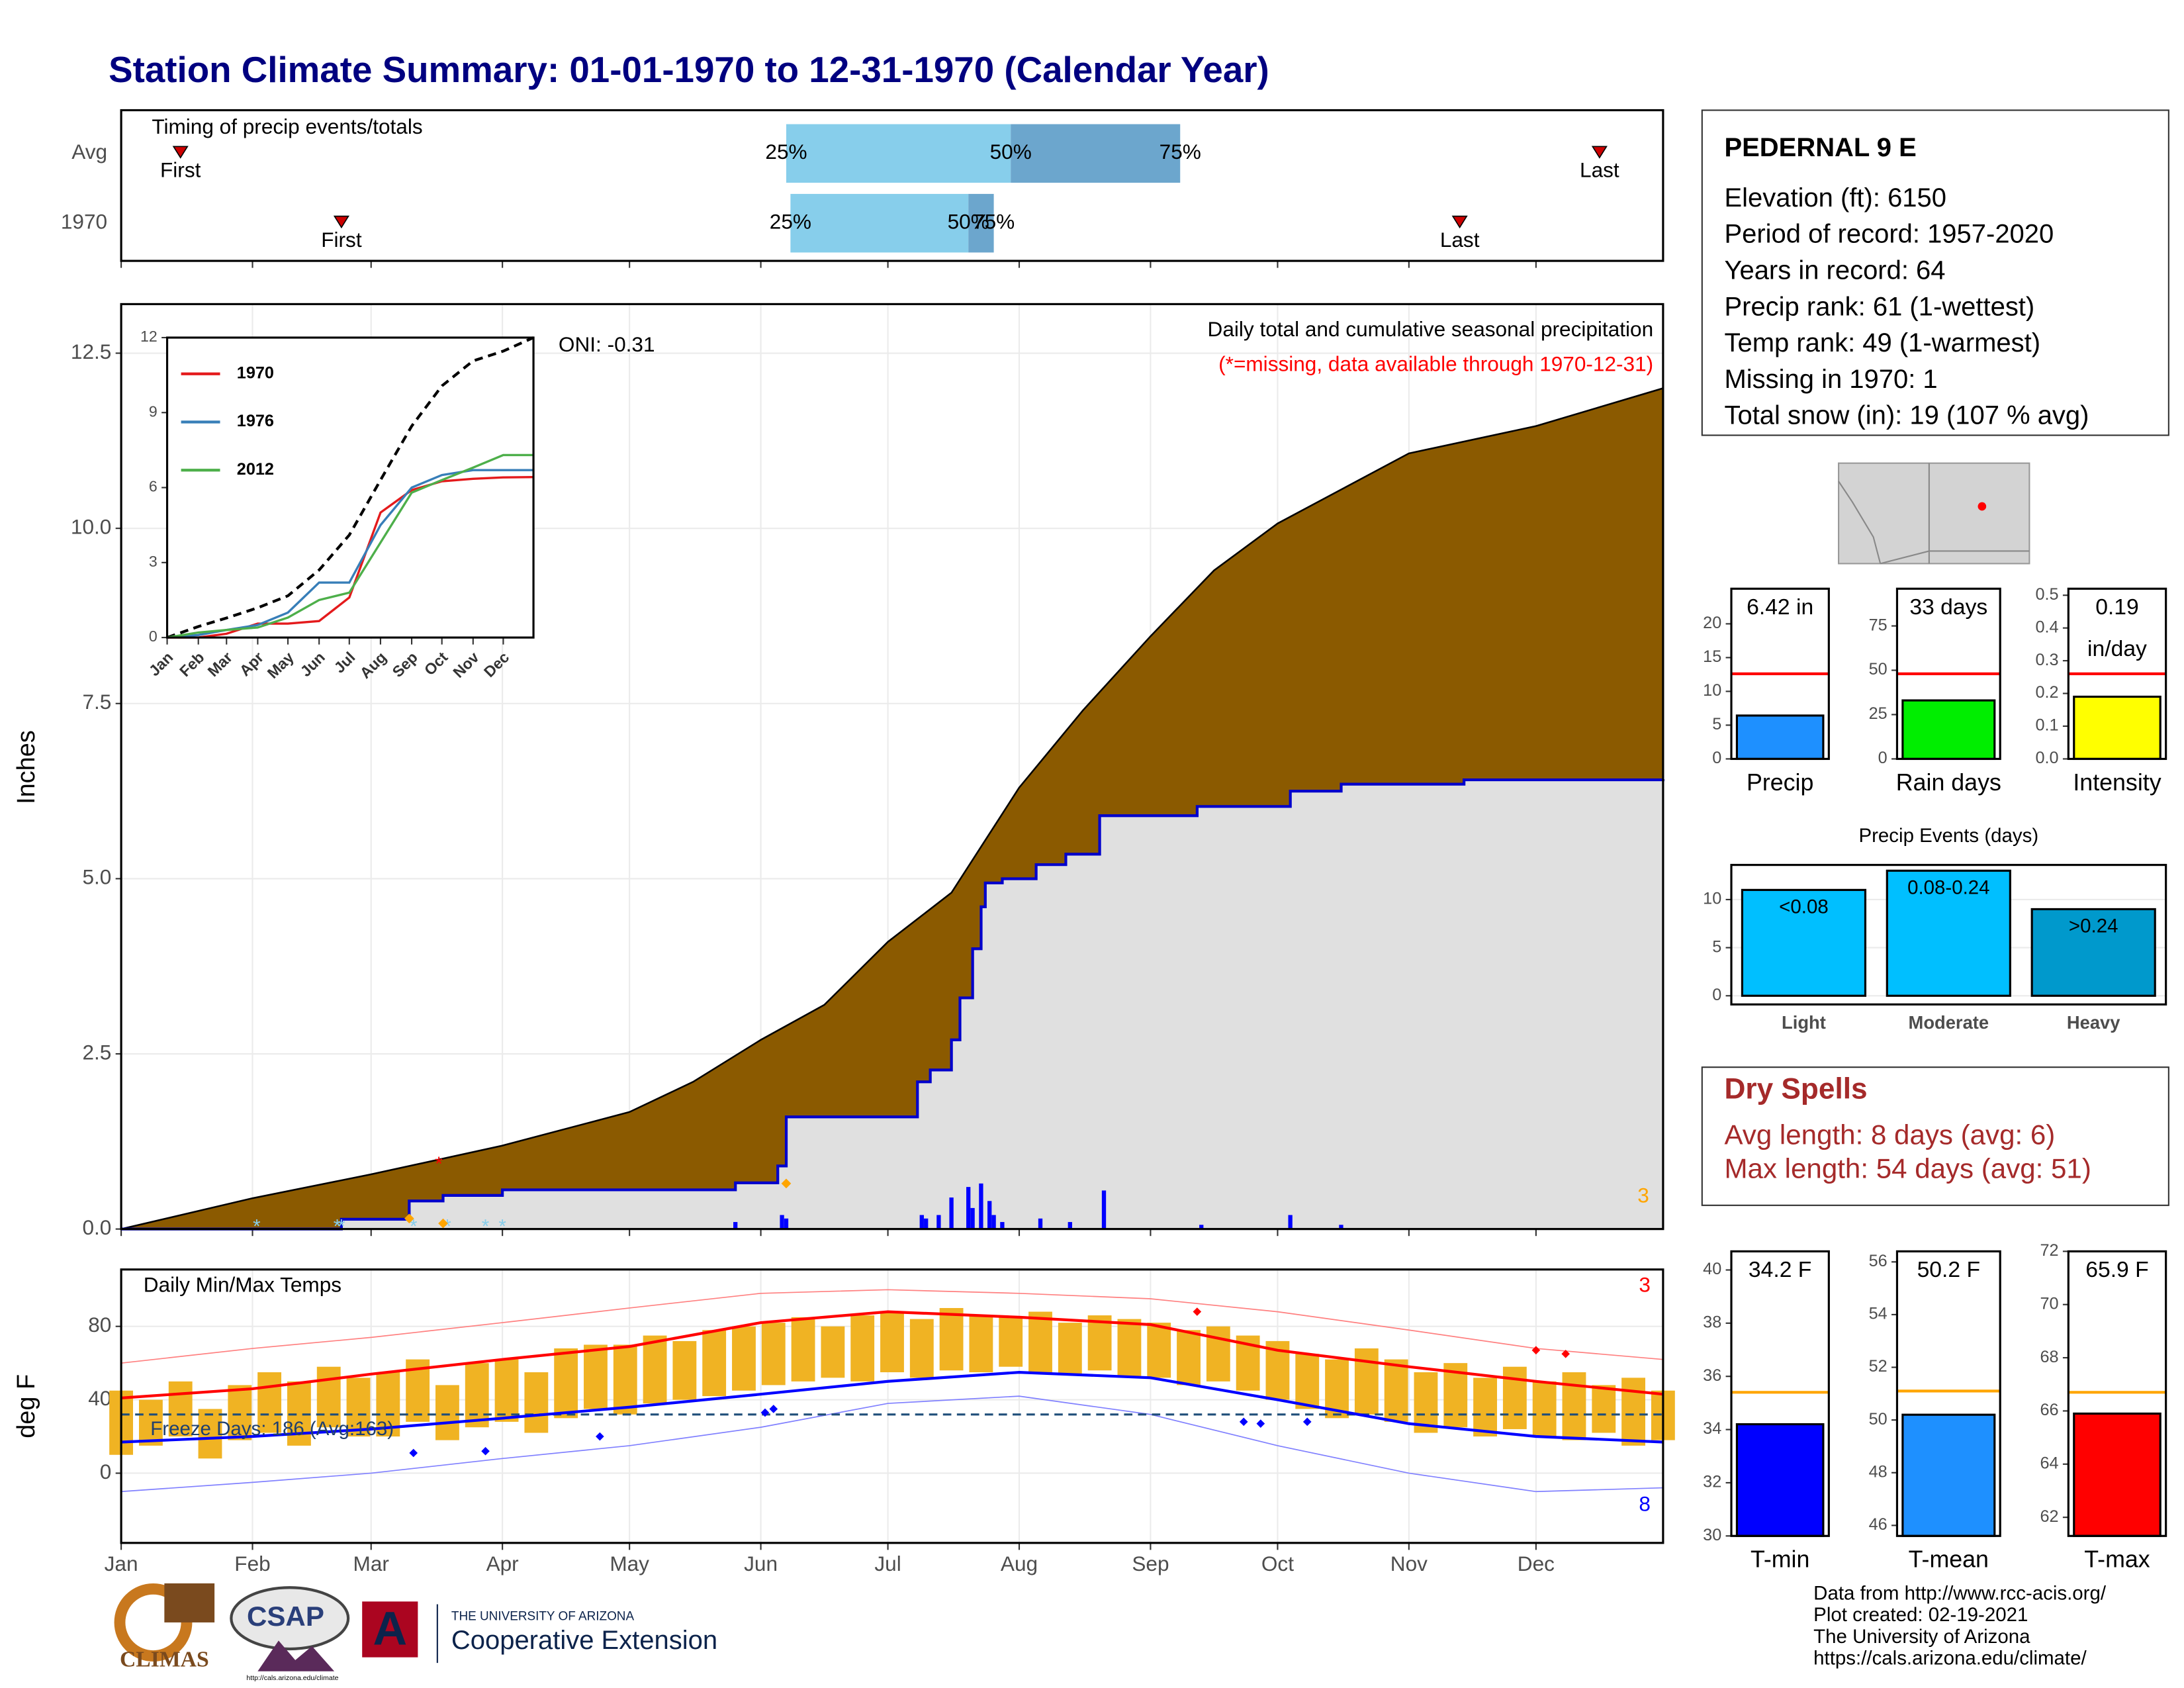 This screenshot has height=1688, width=2184. I want to click on legend-label: 1976, so click(256, 421).